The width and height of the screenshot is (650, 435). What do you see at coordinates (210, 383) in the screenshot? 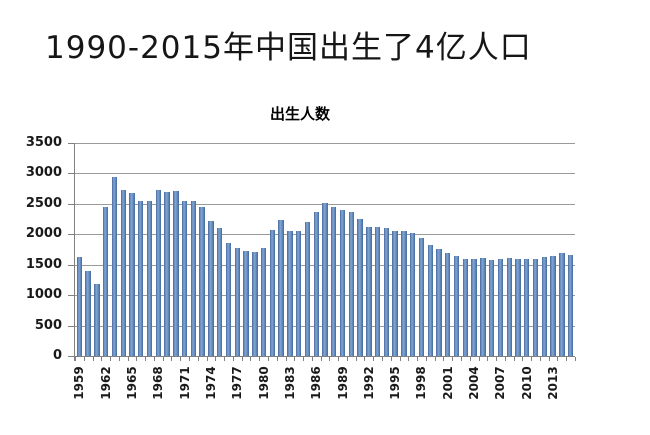
I see `x-axis-label: 1974` at bounding box center [210, 383].